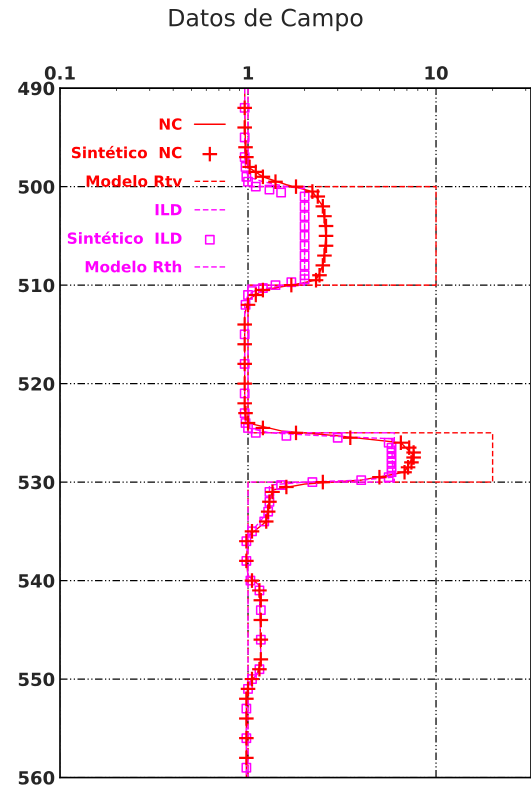 The height and width of the screenshot is (787, 531). I want to click on legend-label: NC, so click(171, 124).